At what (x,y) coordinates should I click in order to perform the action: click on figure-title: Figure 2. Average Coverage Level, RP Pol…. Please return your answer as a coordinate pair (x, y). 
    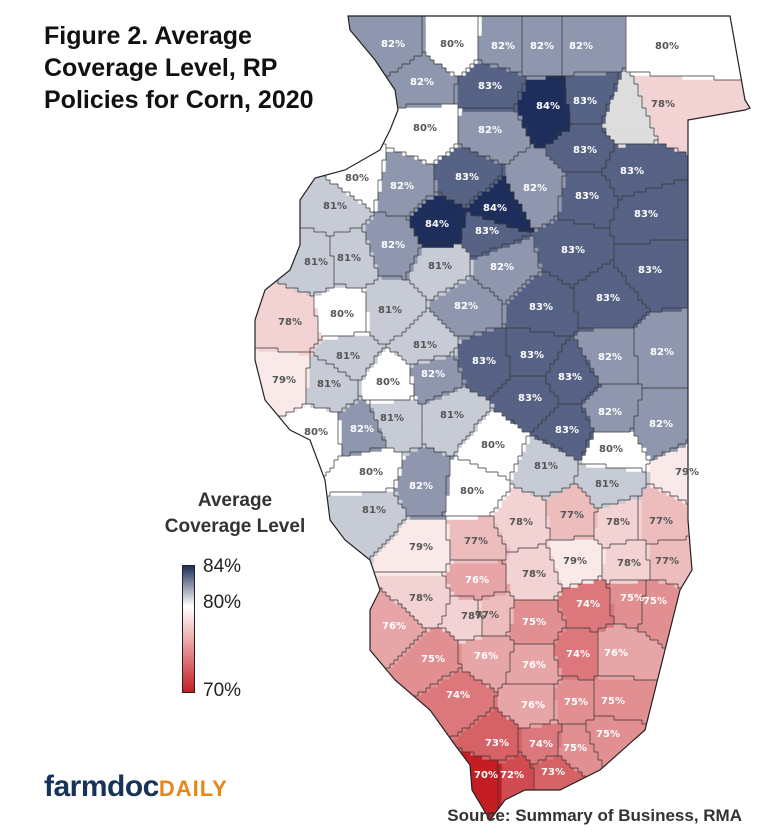
    Looking at the image, I should click on (179, 68).